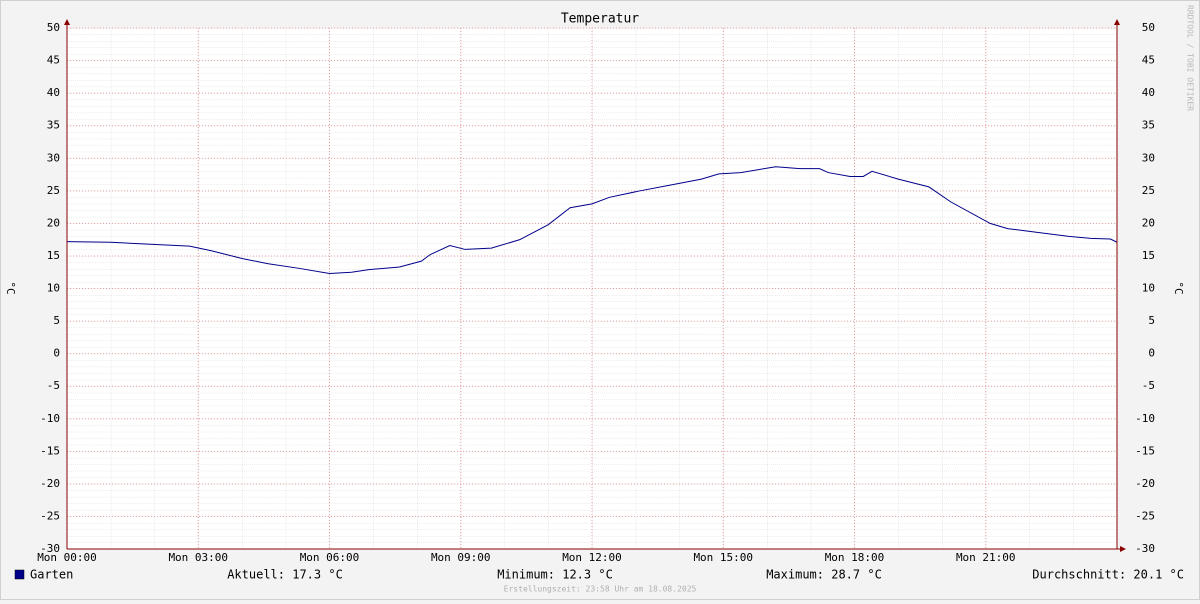  What do you see at coordinates (53, 288) in the screenshot?
I see `y-tick-label: 10` at bounding box center [53, 288].